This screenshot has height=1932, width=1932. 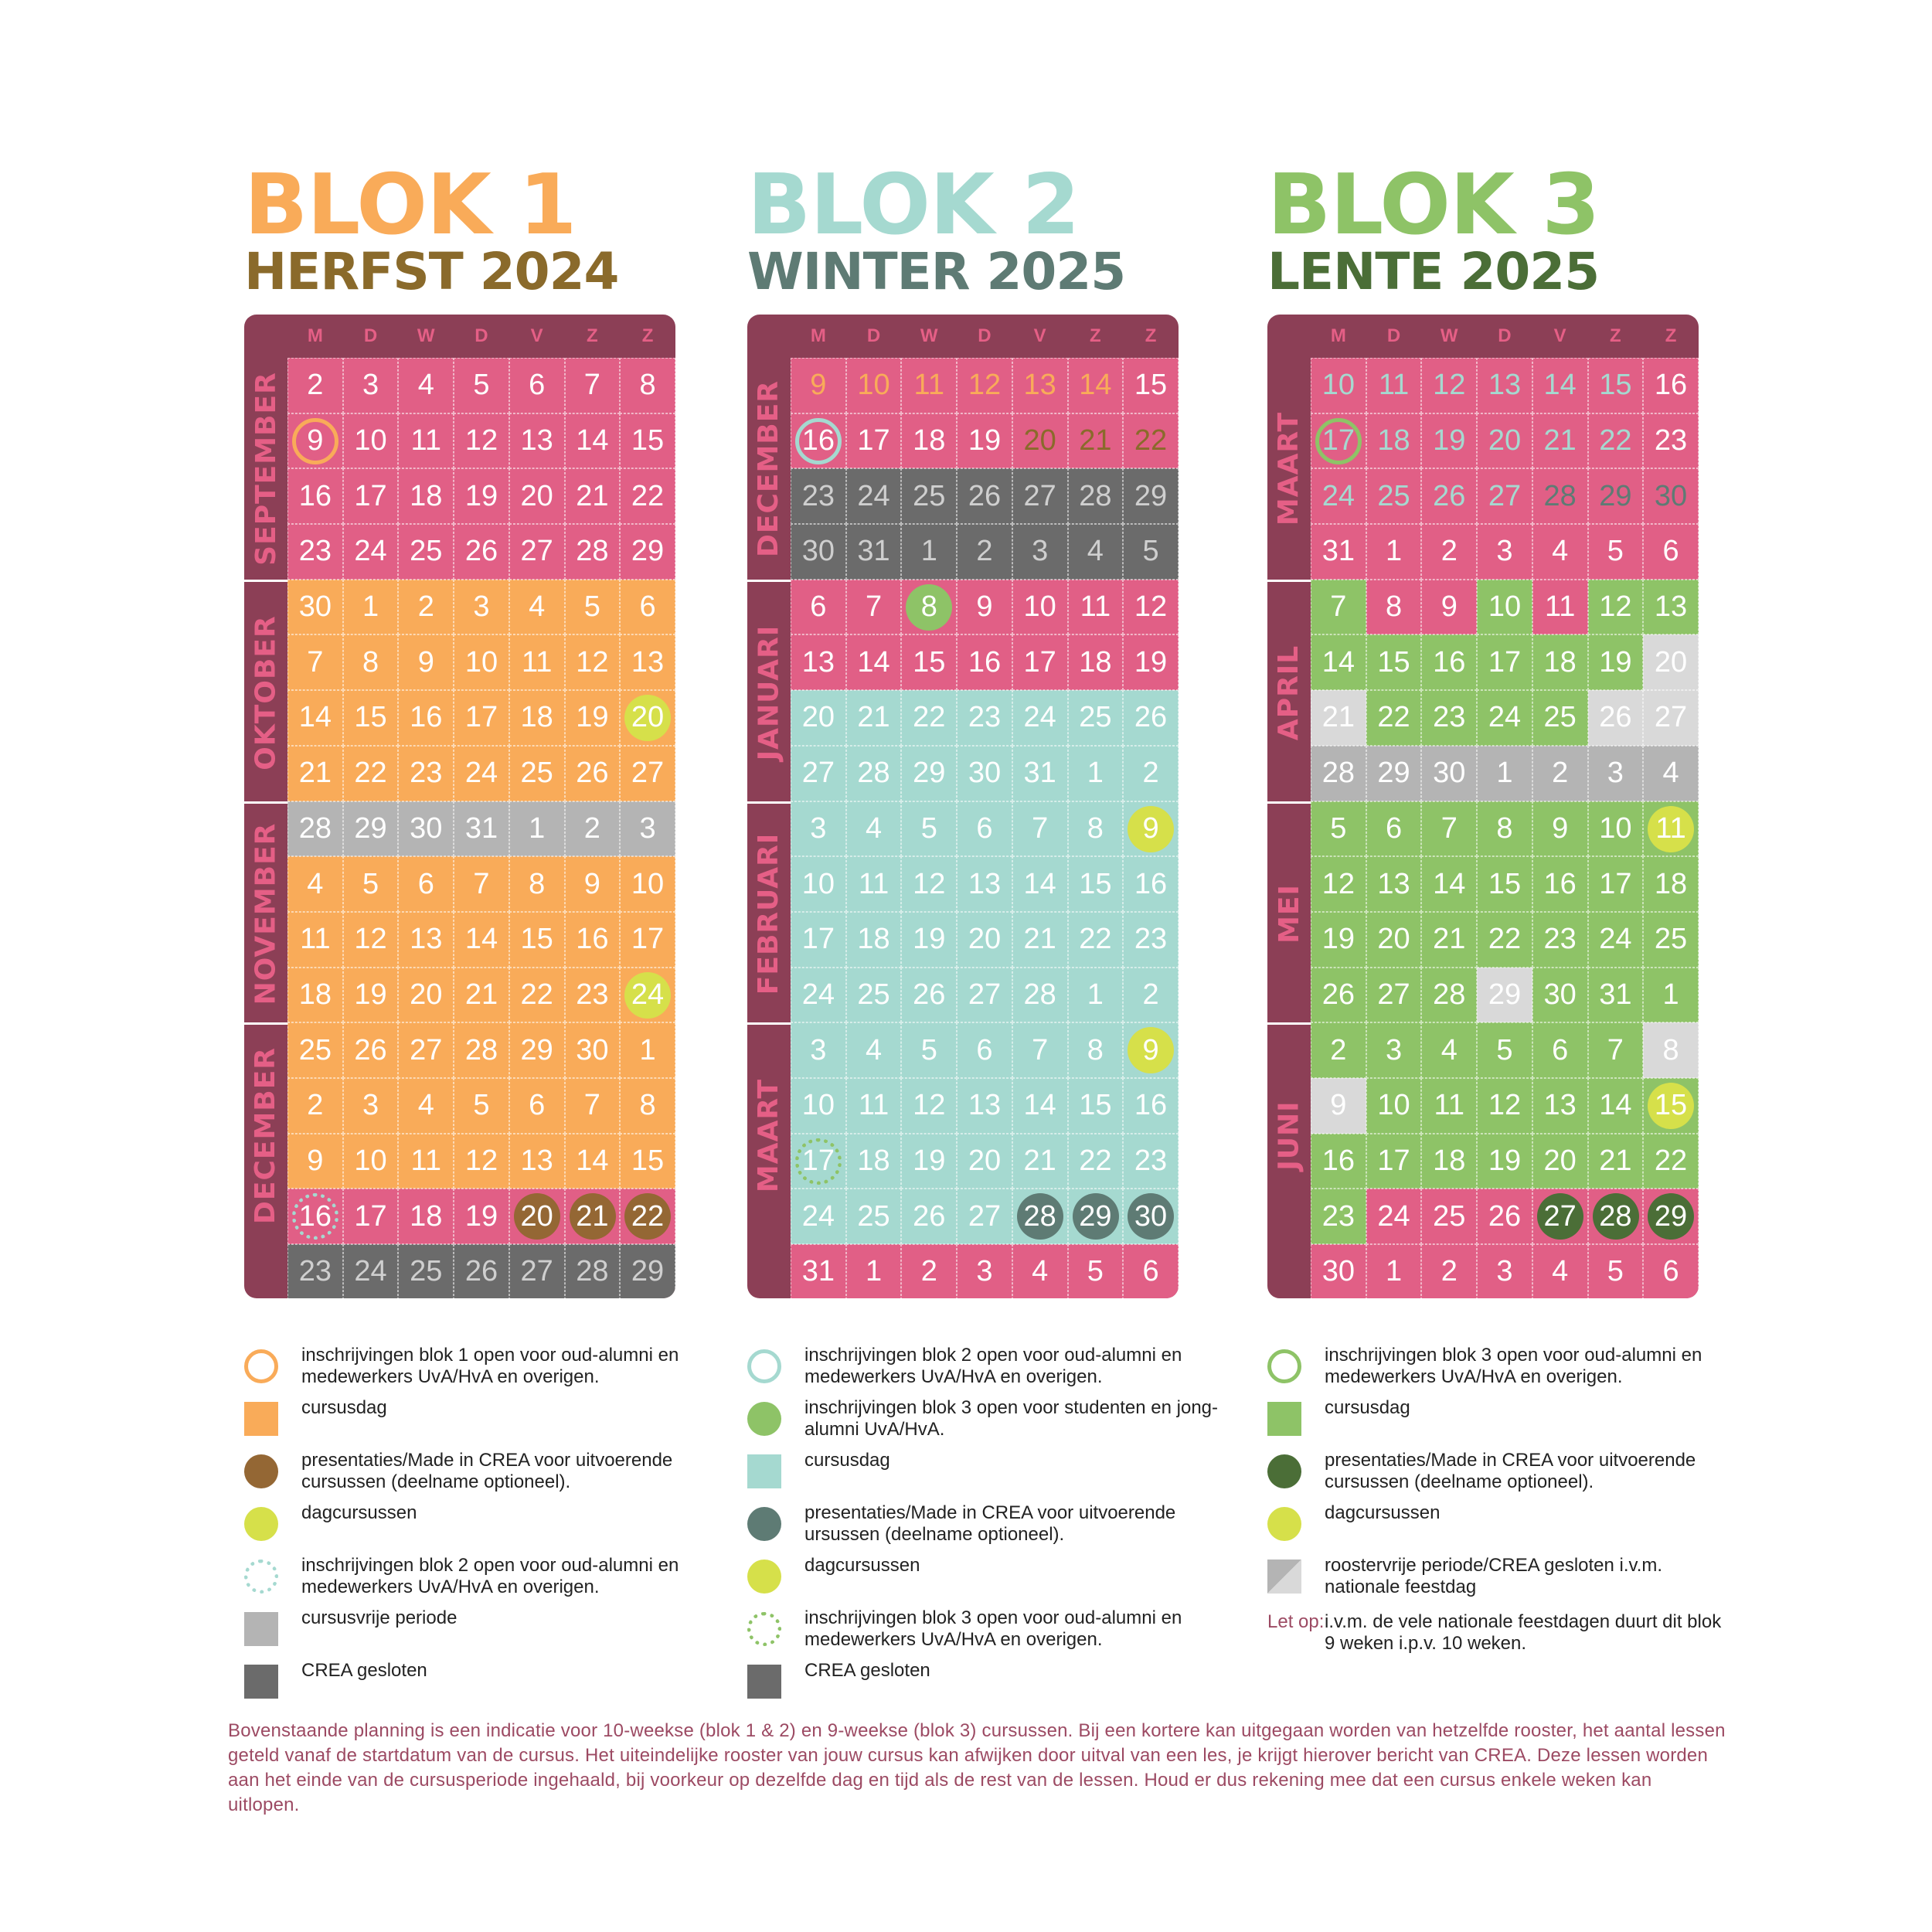 What do you see at coordinates (432, 271) in the screenshot?
I see `blok-1-subtitle: HERFST 2024` at bounding box center [432, 271].